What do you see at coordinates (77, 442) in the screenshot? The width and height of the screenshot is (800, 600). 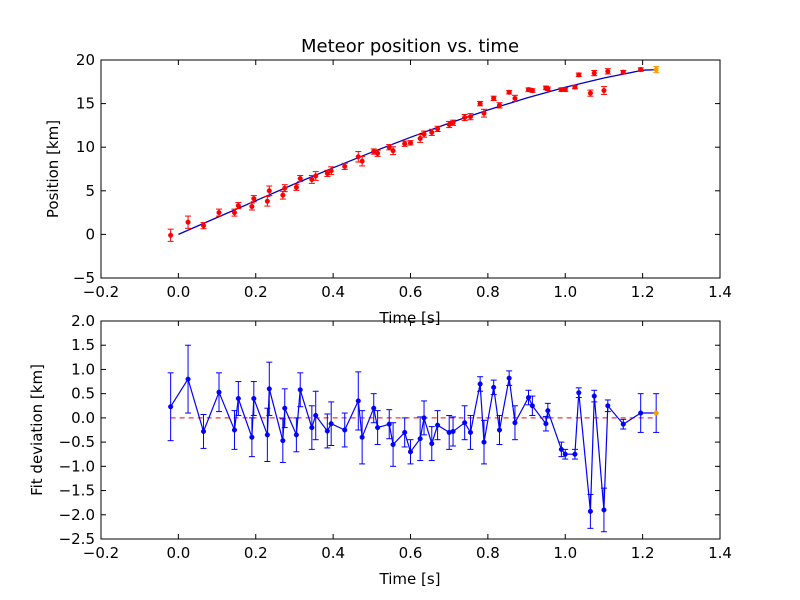 I see `deviation-y-tick-label: −0.5` at bounding box center [77, 442].